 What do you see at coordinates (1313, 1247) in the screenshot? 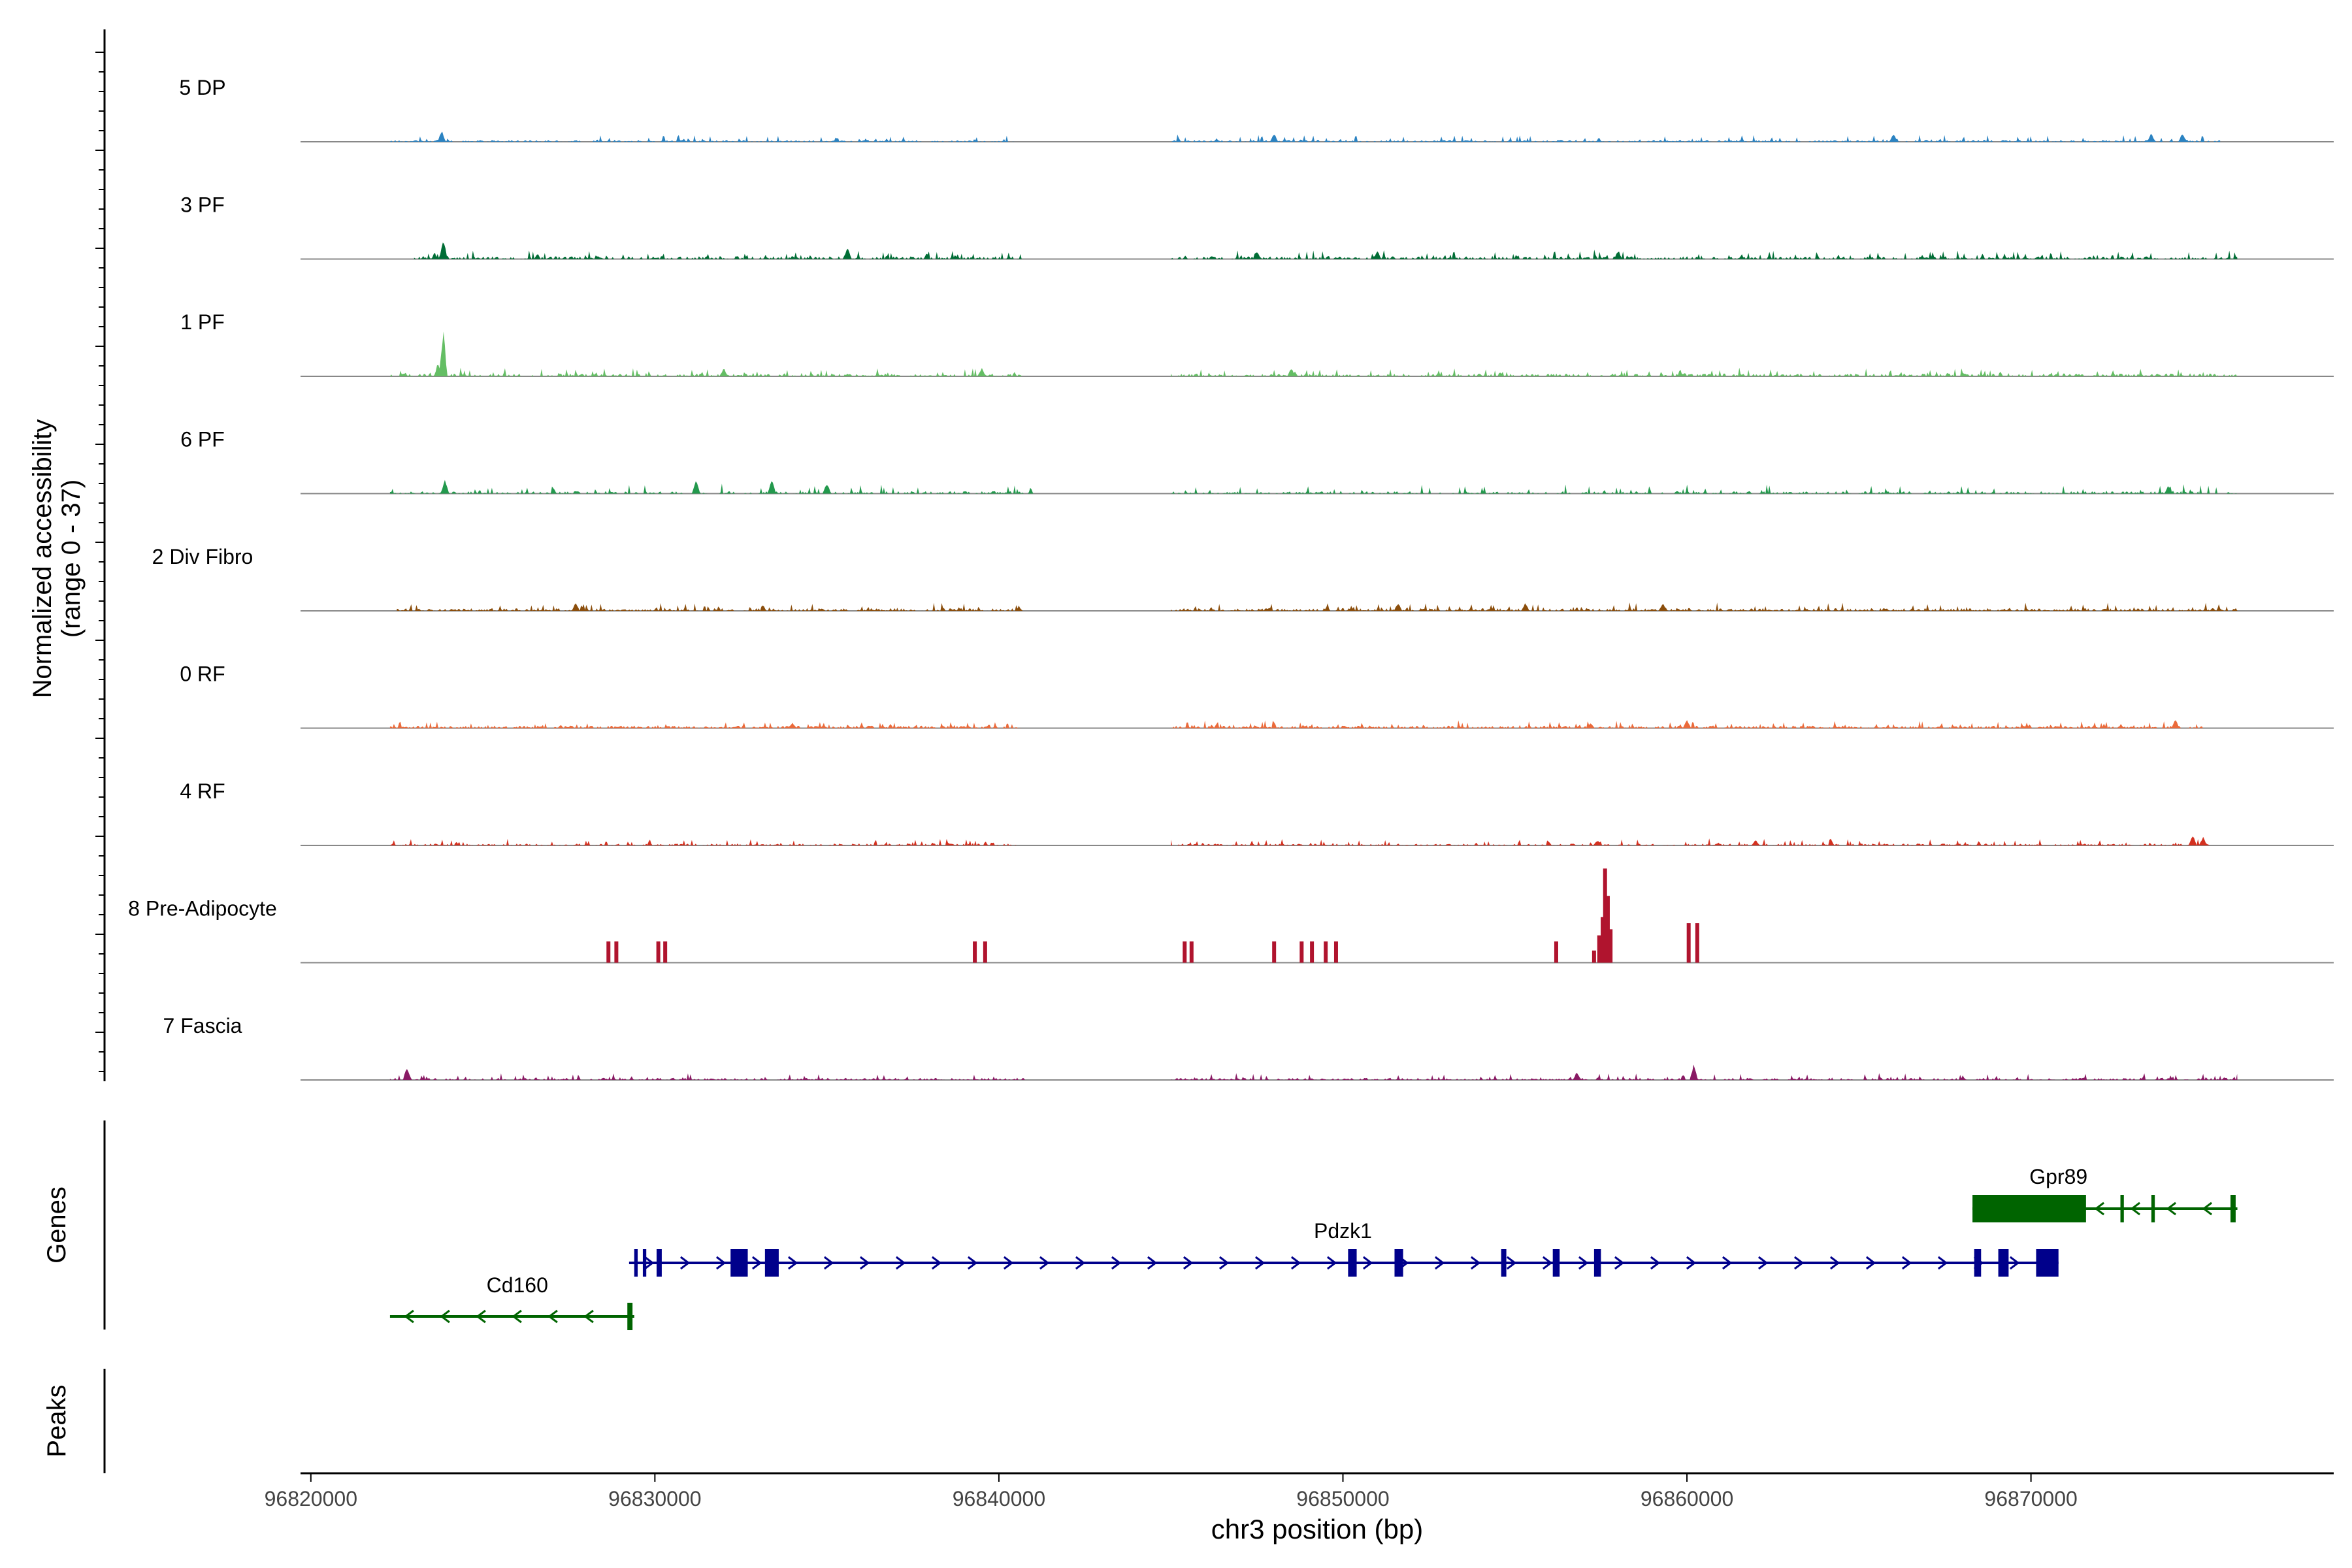
I see `gene-annotations: Cd160 Pdzk1 Gpr89` at bounding box center [1313, 1247].